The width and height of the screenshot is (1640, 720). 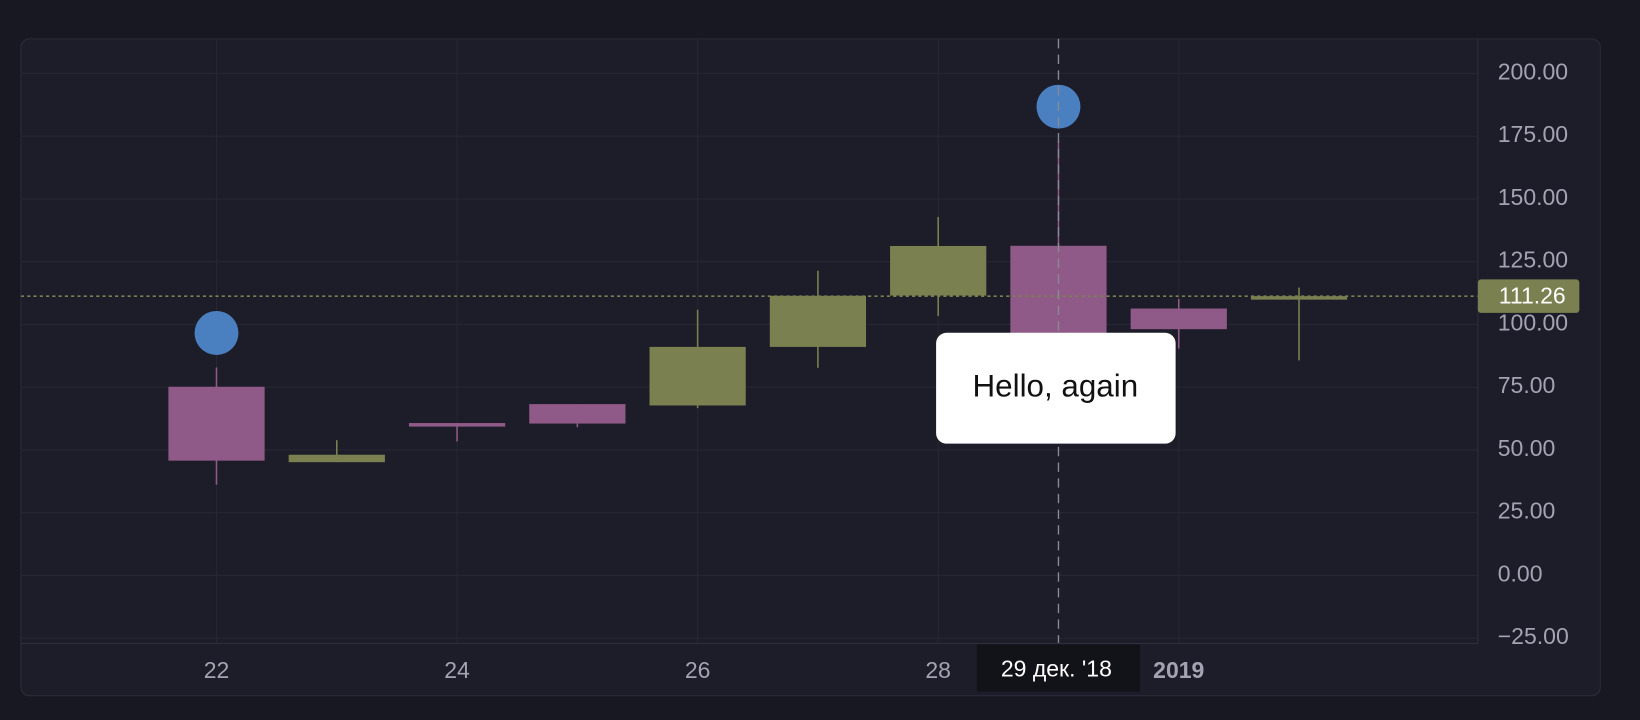 I want to click on x-tick-label: 24, so click(x=457, y=670).